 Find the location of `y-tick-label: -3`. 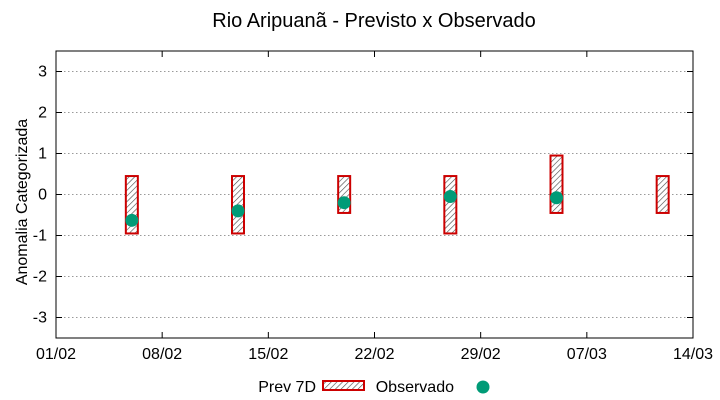

y-tick-label: -3 is located at coordinates (40, 318).